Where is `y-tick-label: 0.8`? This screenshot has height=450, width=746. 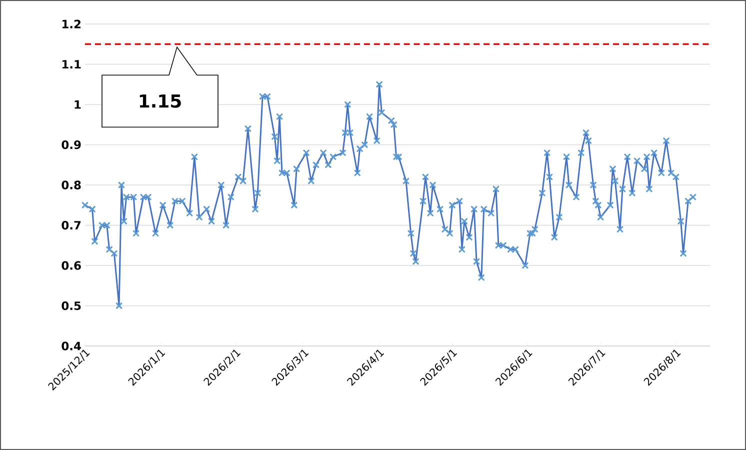 y-tick-label: 0.8 is located at coordinates (71, 185).